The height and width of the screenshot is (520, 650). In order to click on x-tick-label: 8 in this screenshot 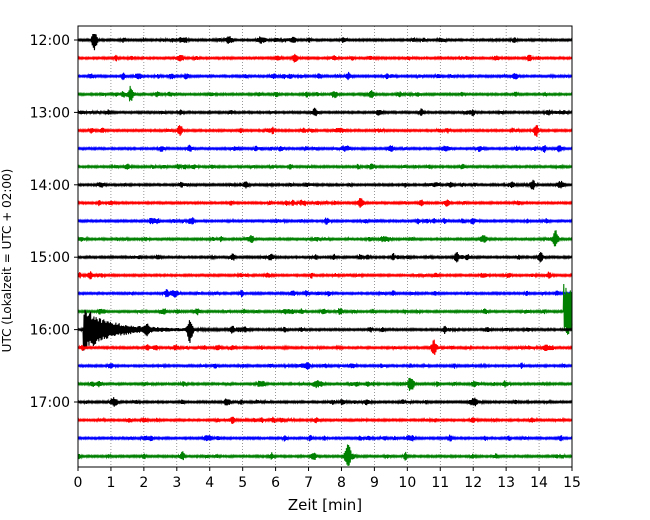, I will do `click(341, 483)`.